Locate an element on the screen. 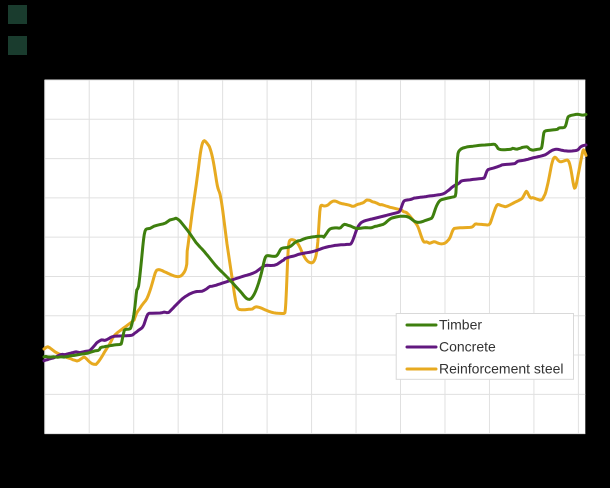 The width and height of the screenshot is (610, 488). svg-text: Timber is located at coordinates (460, 325).